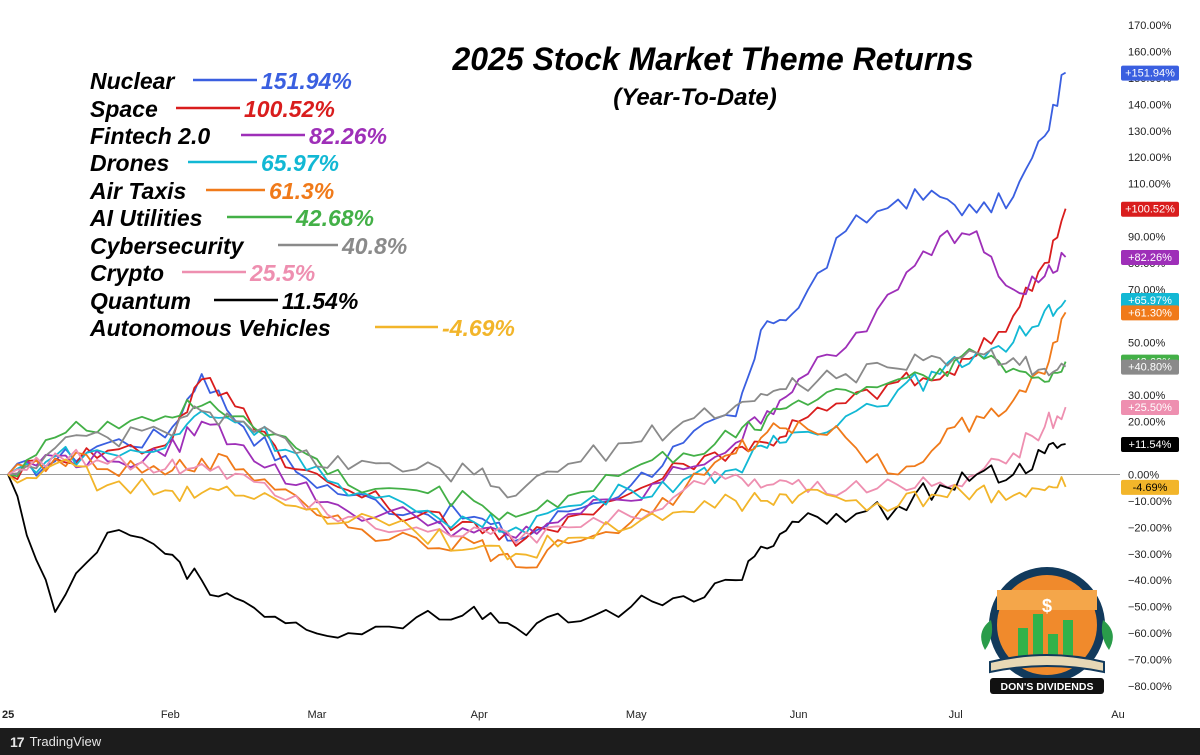 The width and height of the screenshot is (1200, 755). Describe the element at coordinates (301, 191) in the screenshot. I see `legend-value: 61.3%` at that location.